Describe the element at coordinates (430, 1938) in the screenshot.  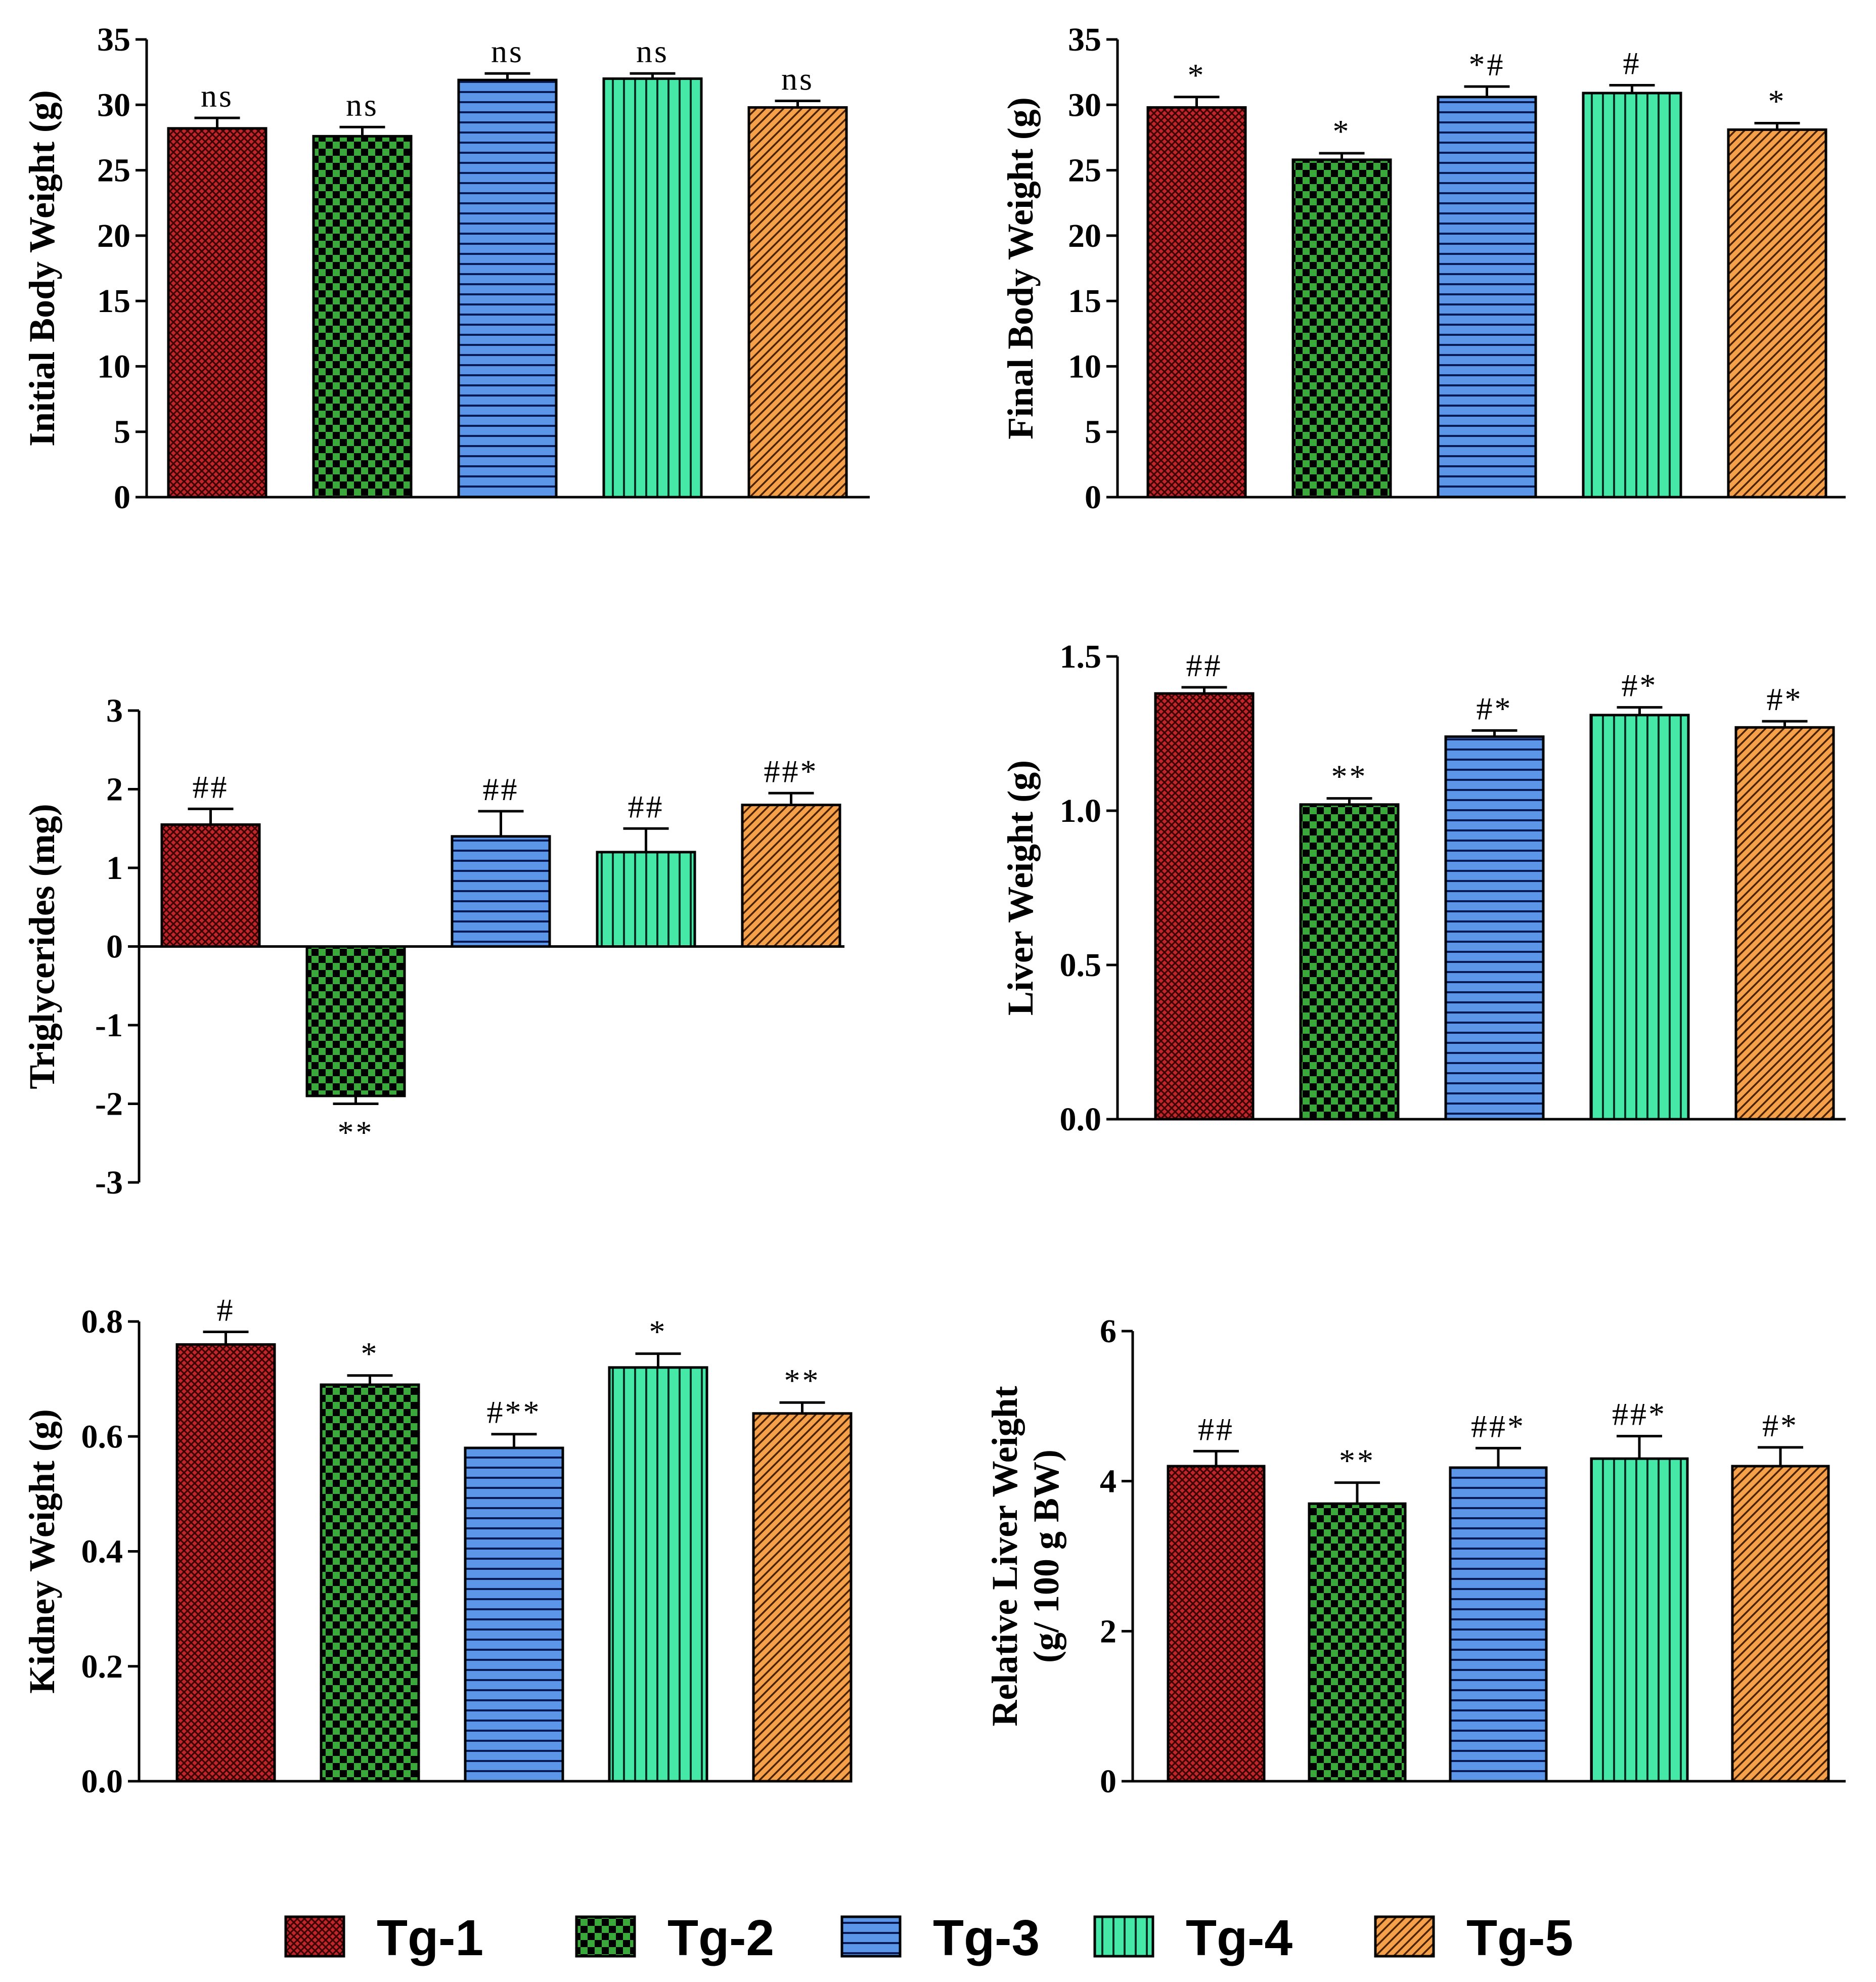
I see `legend-label: Tg-1` at that location.